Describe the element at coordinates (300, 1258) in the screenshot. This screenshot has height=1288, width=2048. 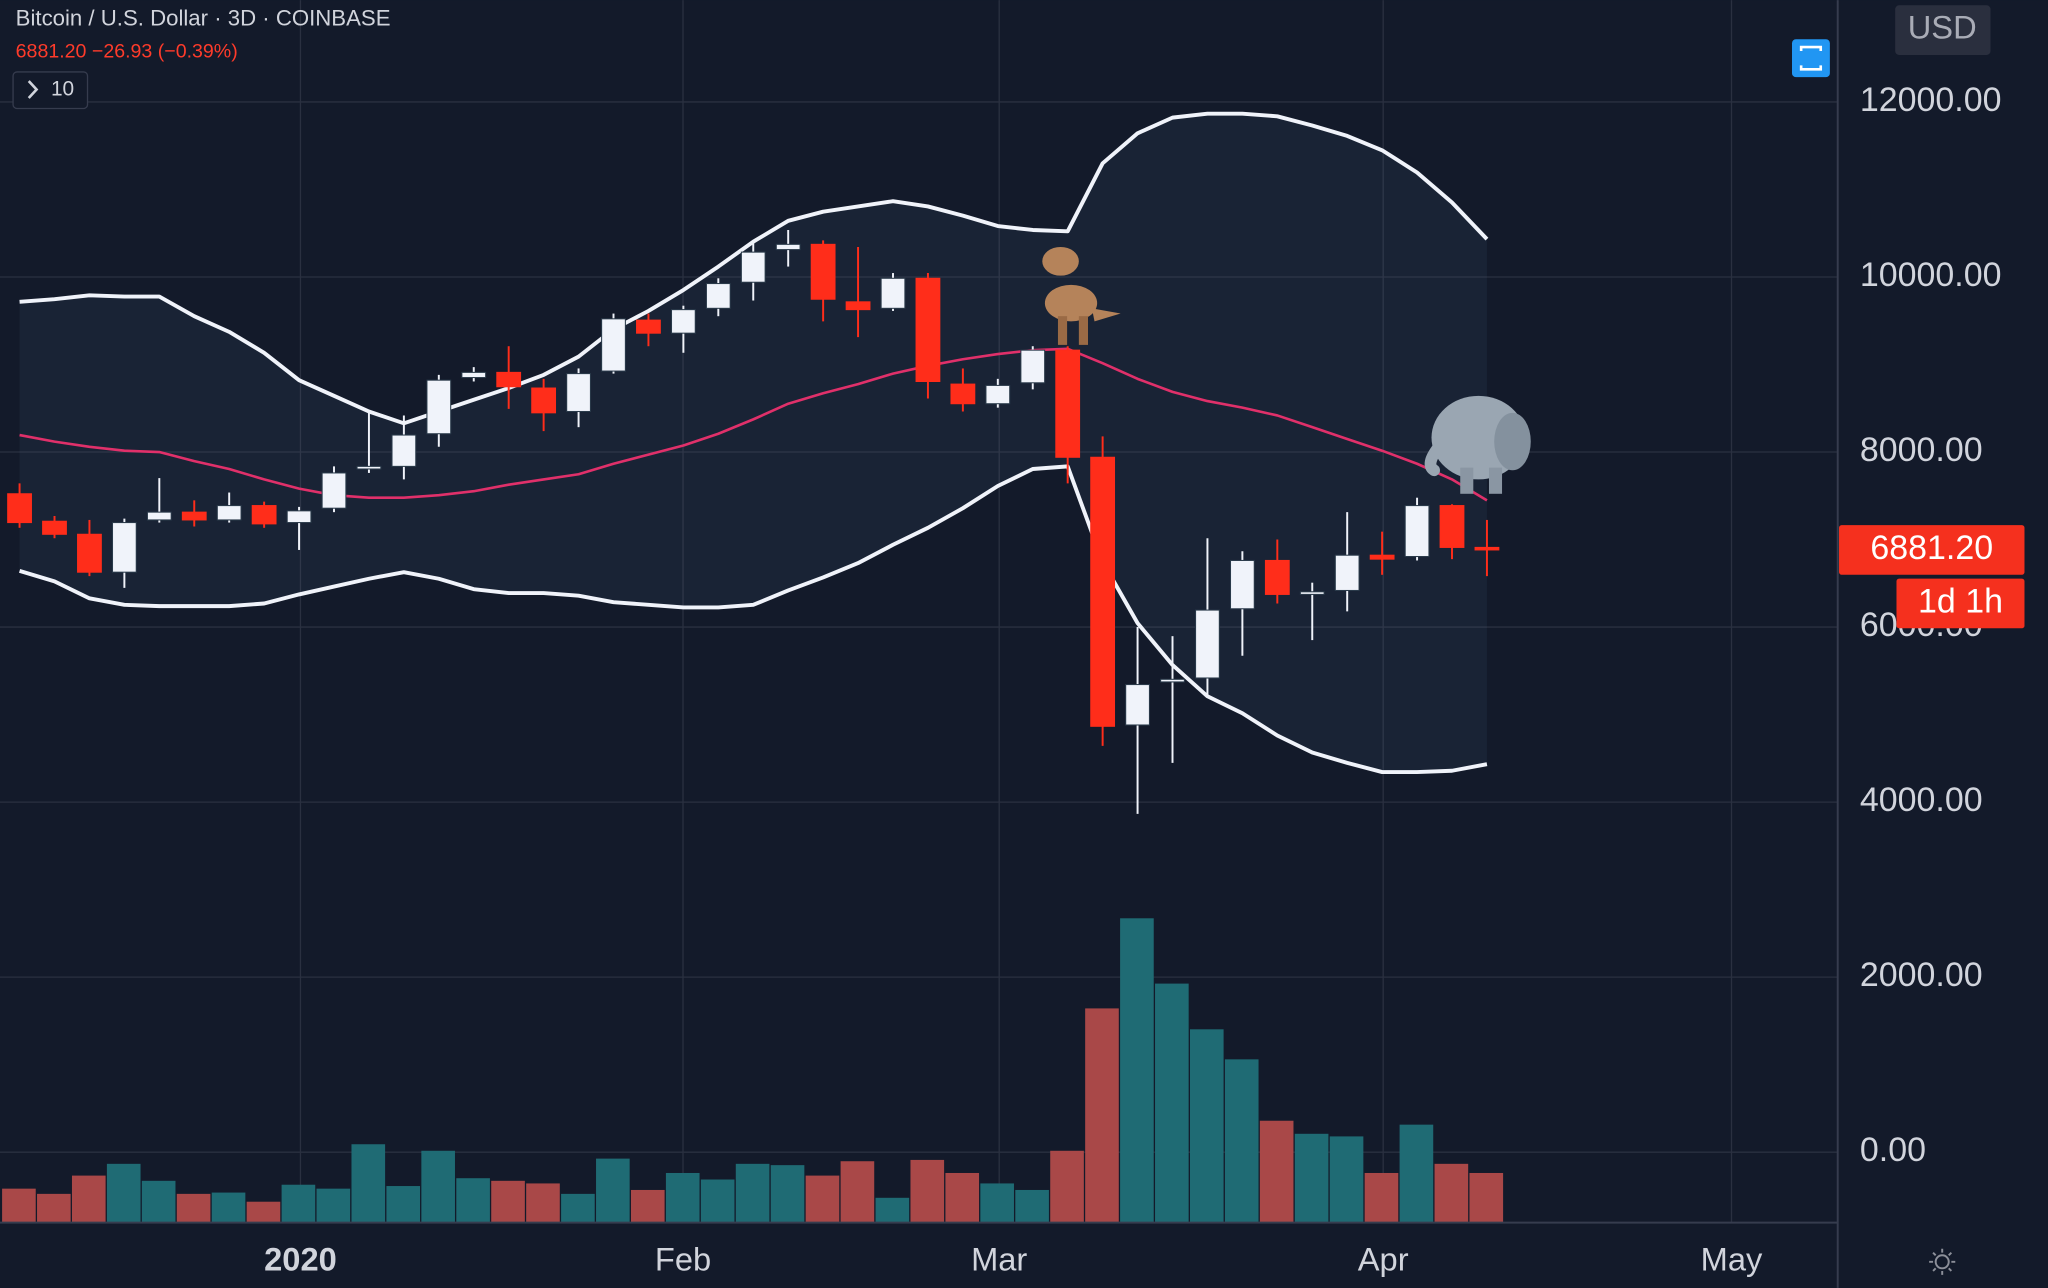
I see `x-tick-label: 2020` at that location.